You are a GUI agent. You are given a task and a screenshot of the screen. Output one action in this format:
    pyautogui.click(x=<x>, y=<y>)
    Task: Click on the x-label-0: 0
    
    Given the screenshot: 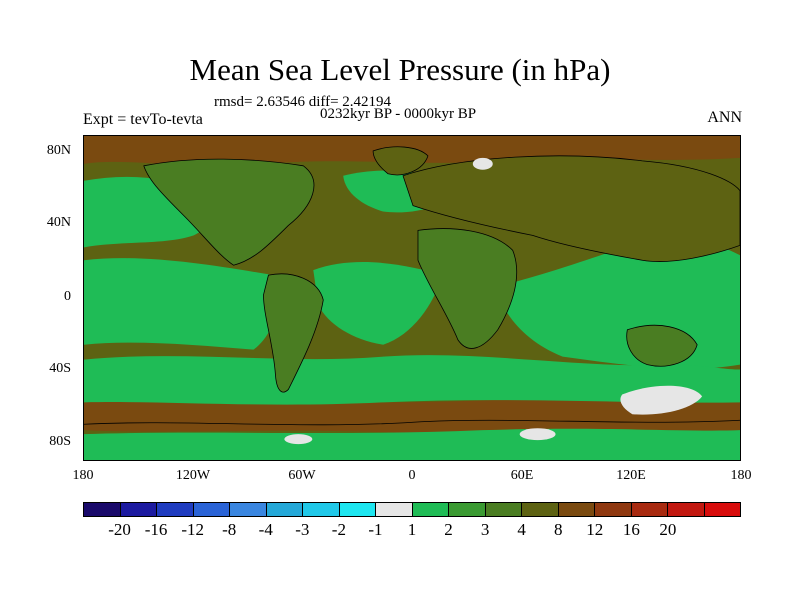 What is the action you would take?
    pyautogui.click(x=412, y=475)
    